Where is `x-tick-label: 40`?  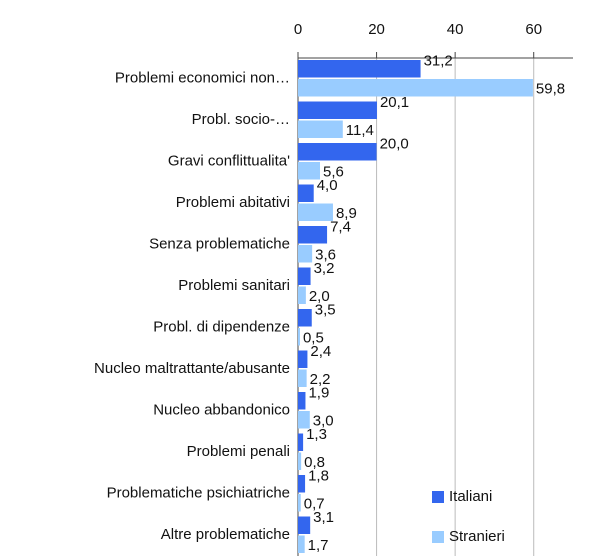
x-tick-label: 40 is located at coordinates (455, 29).